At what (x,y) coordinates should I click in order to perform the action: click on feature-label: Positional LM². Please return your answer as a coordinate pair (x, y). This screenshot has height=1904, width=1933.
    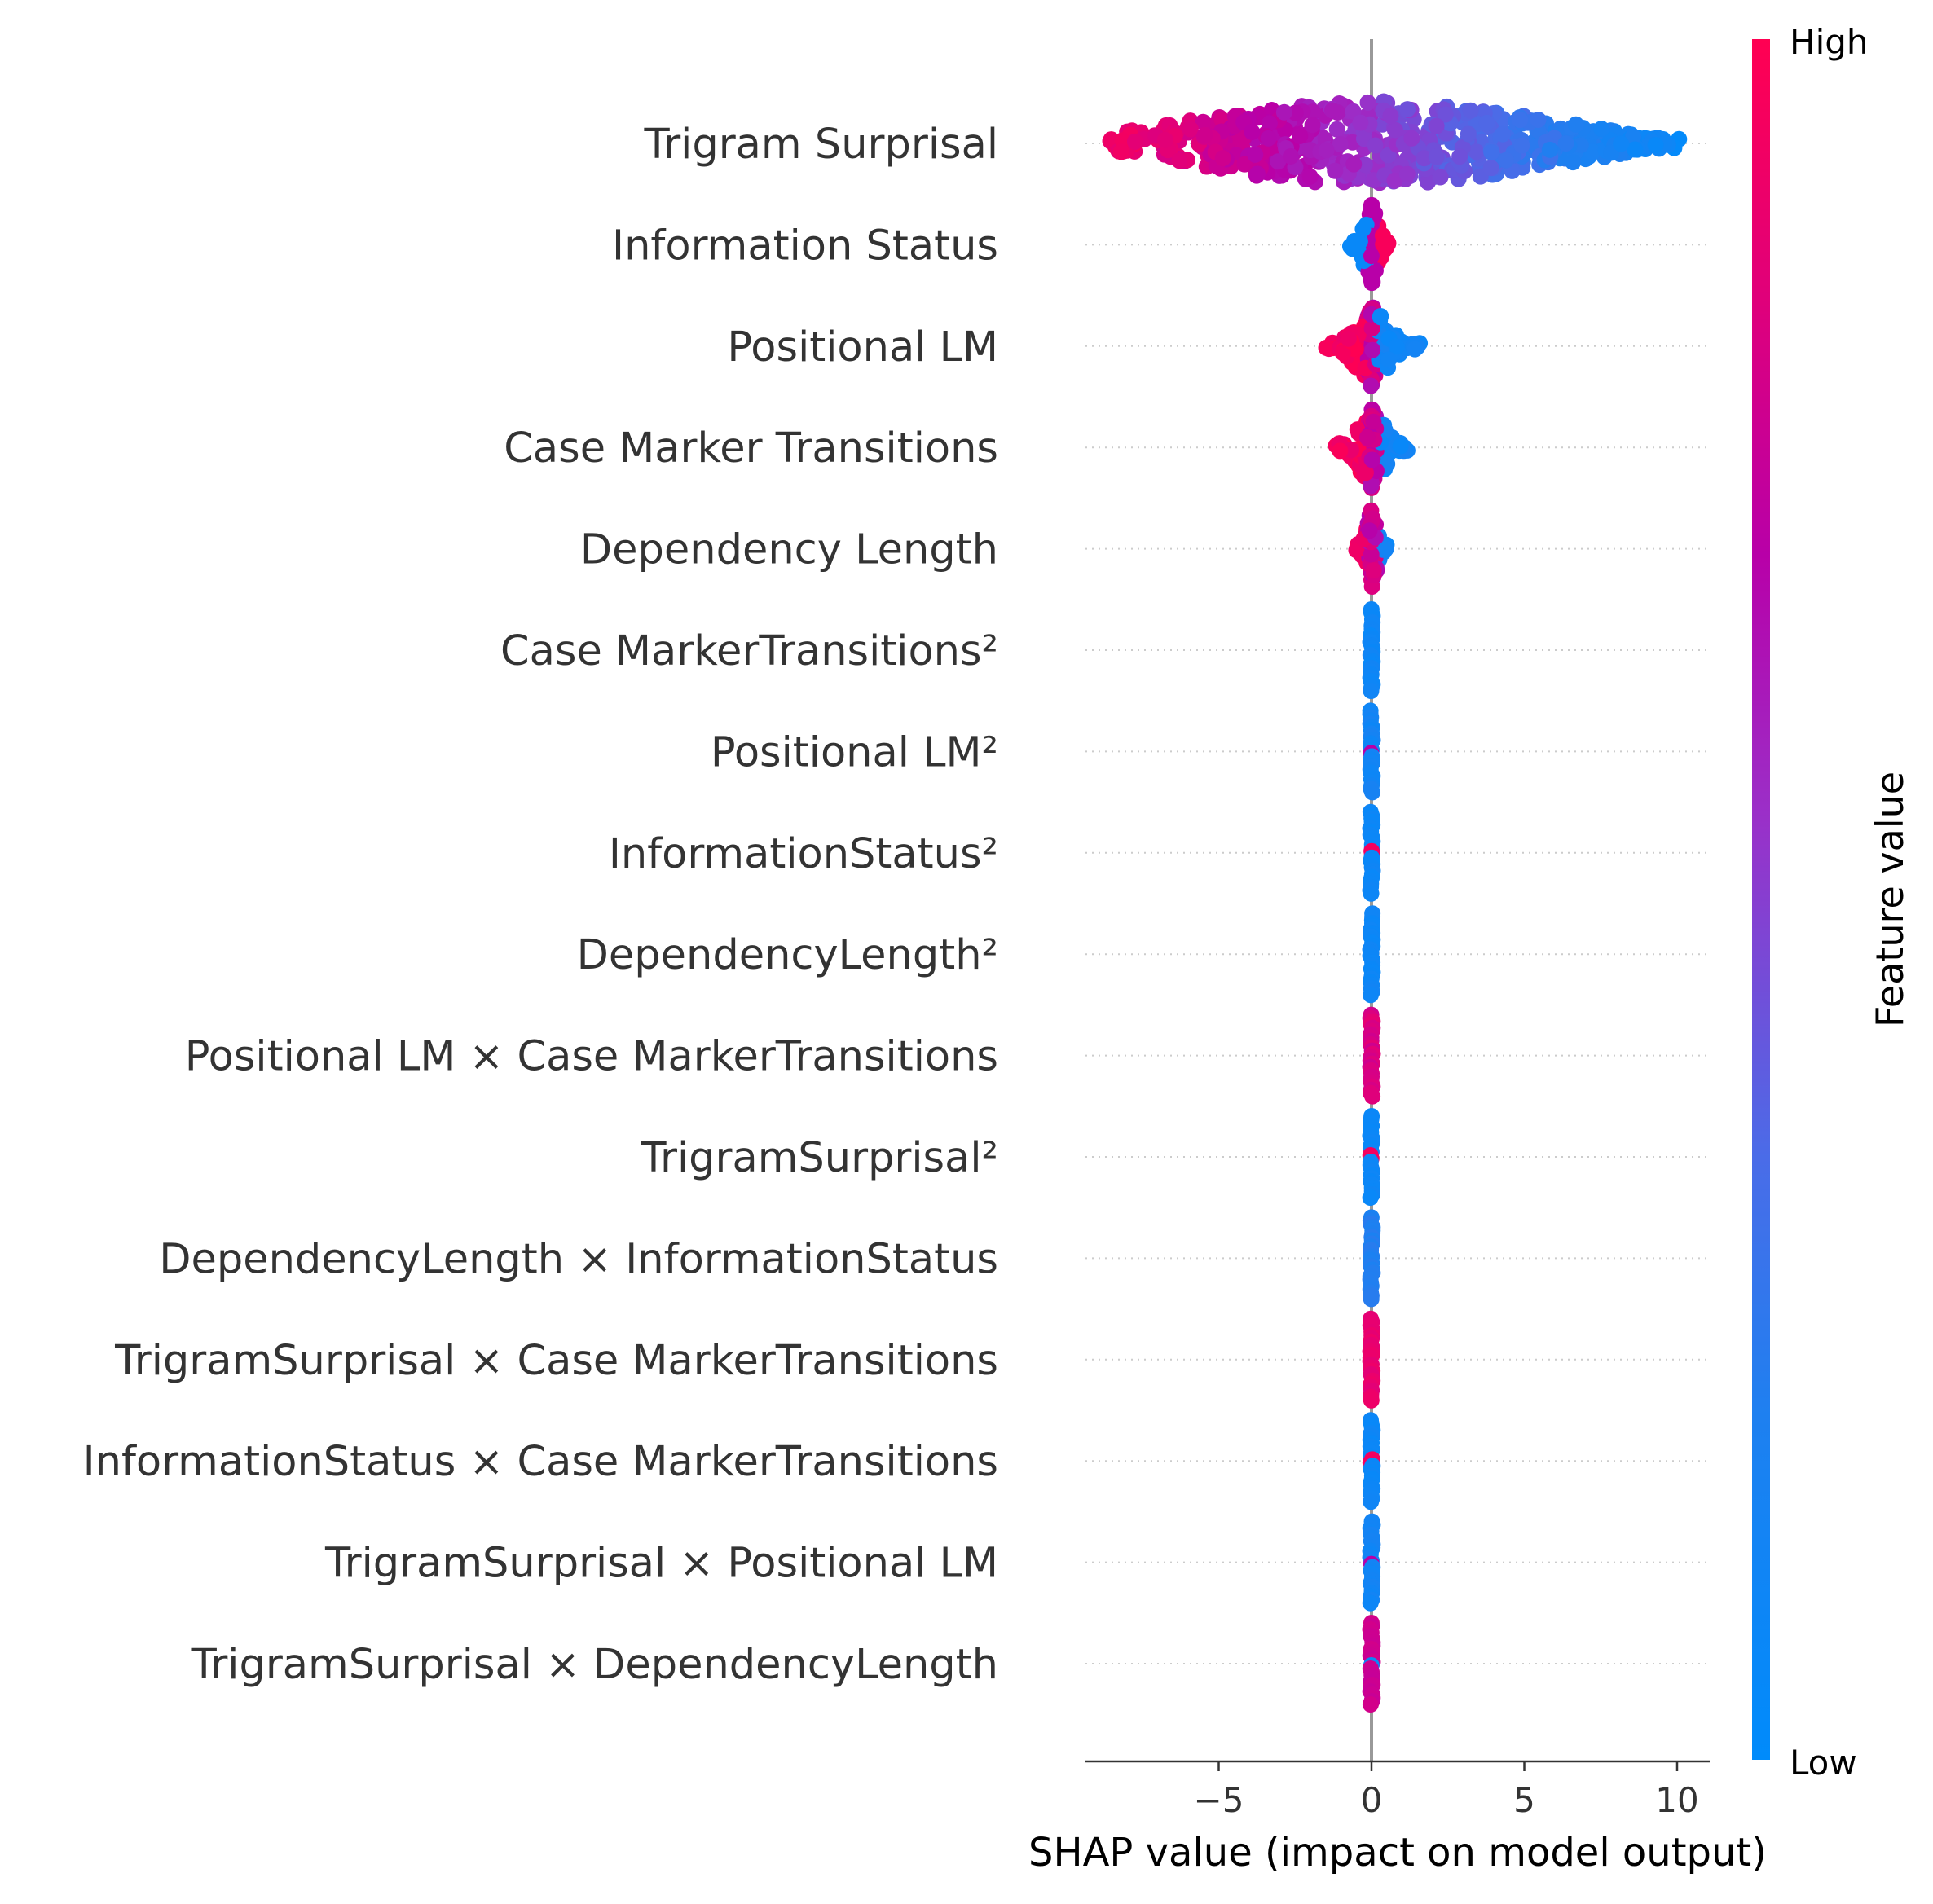
    Looking at the image, I should click on (854, 752).